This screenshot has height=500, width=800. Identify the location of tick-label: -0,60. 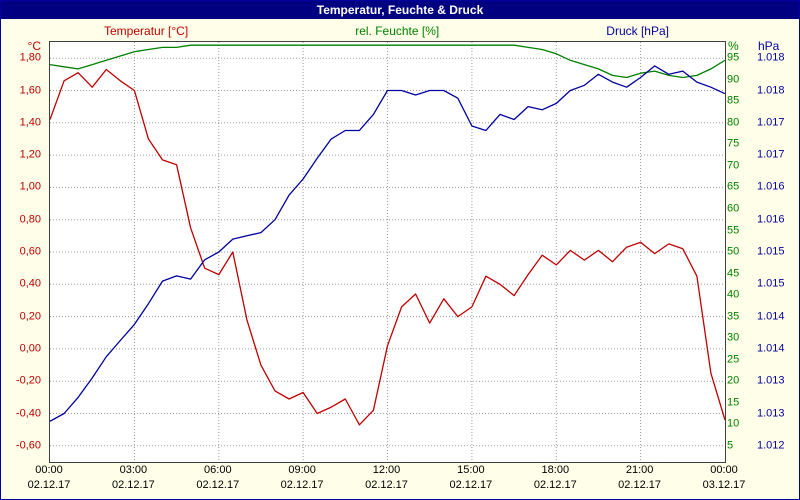
(28, 445).